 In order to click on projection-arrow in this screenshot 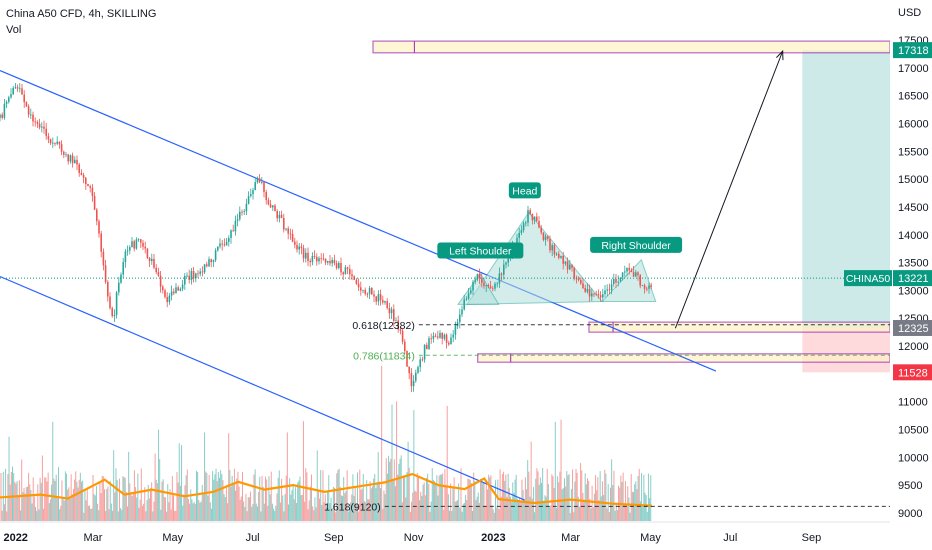, I will do `click(729, 189)`.